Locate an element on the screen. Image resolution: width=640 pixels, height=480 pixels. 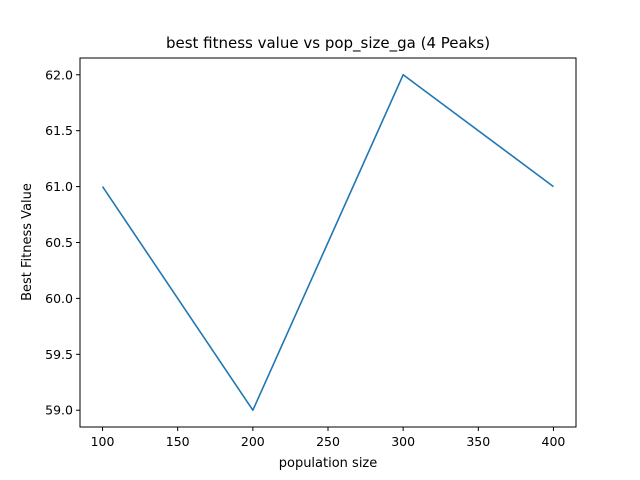
y-axis: 59.0 59.5 60.0 60.5 61.0 61.5 62.0 is located at coordinates (62, 242).